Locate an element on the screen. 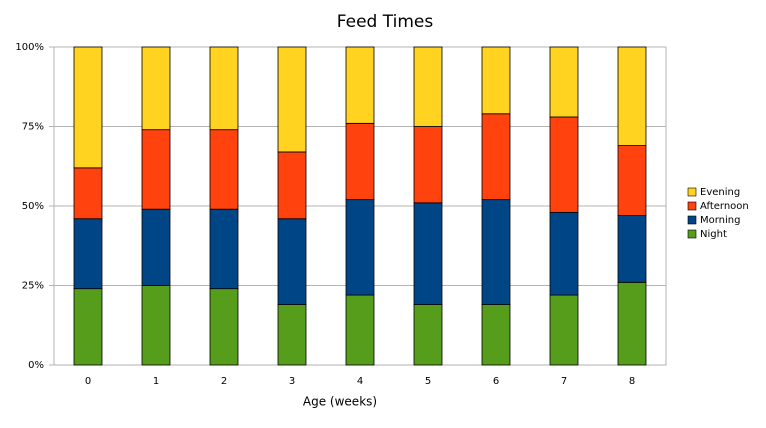 Image resolution: width=766 pixels, height=428 pixels. y-tick-label: 75% is located at coordinates (33, 127).